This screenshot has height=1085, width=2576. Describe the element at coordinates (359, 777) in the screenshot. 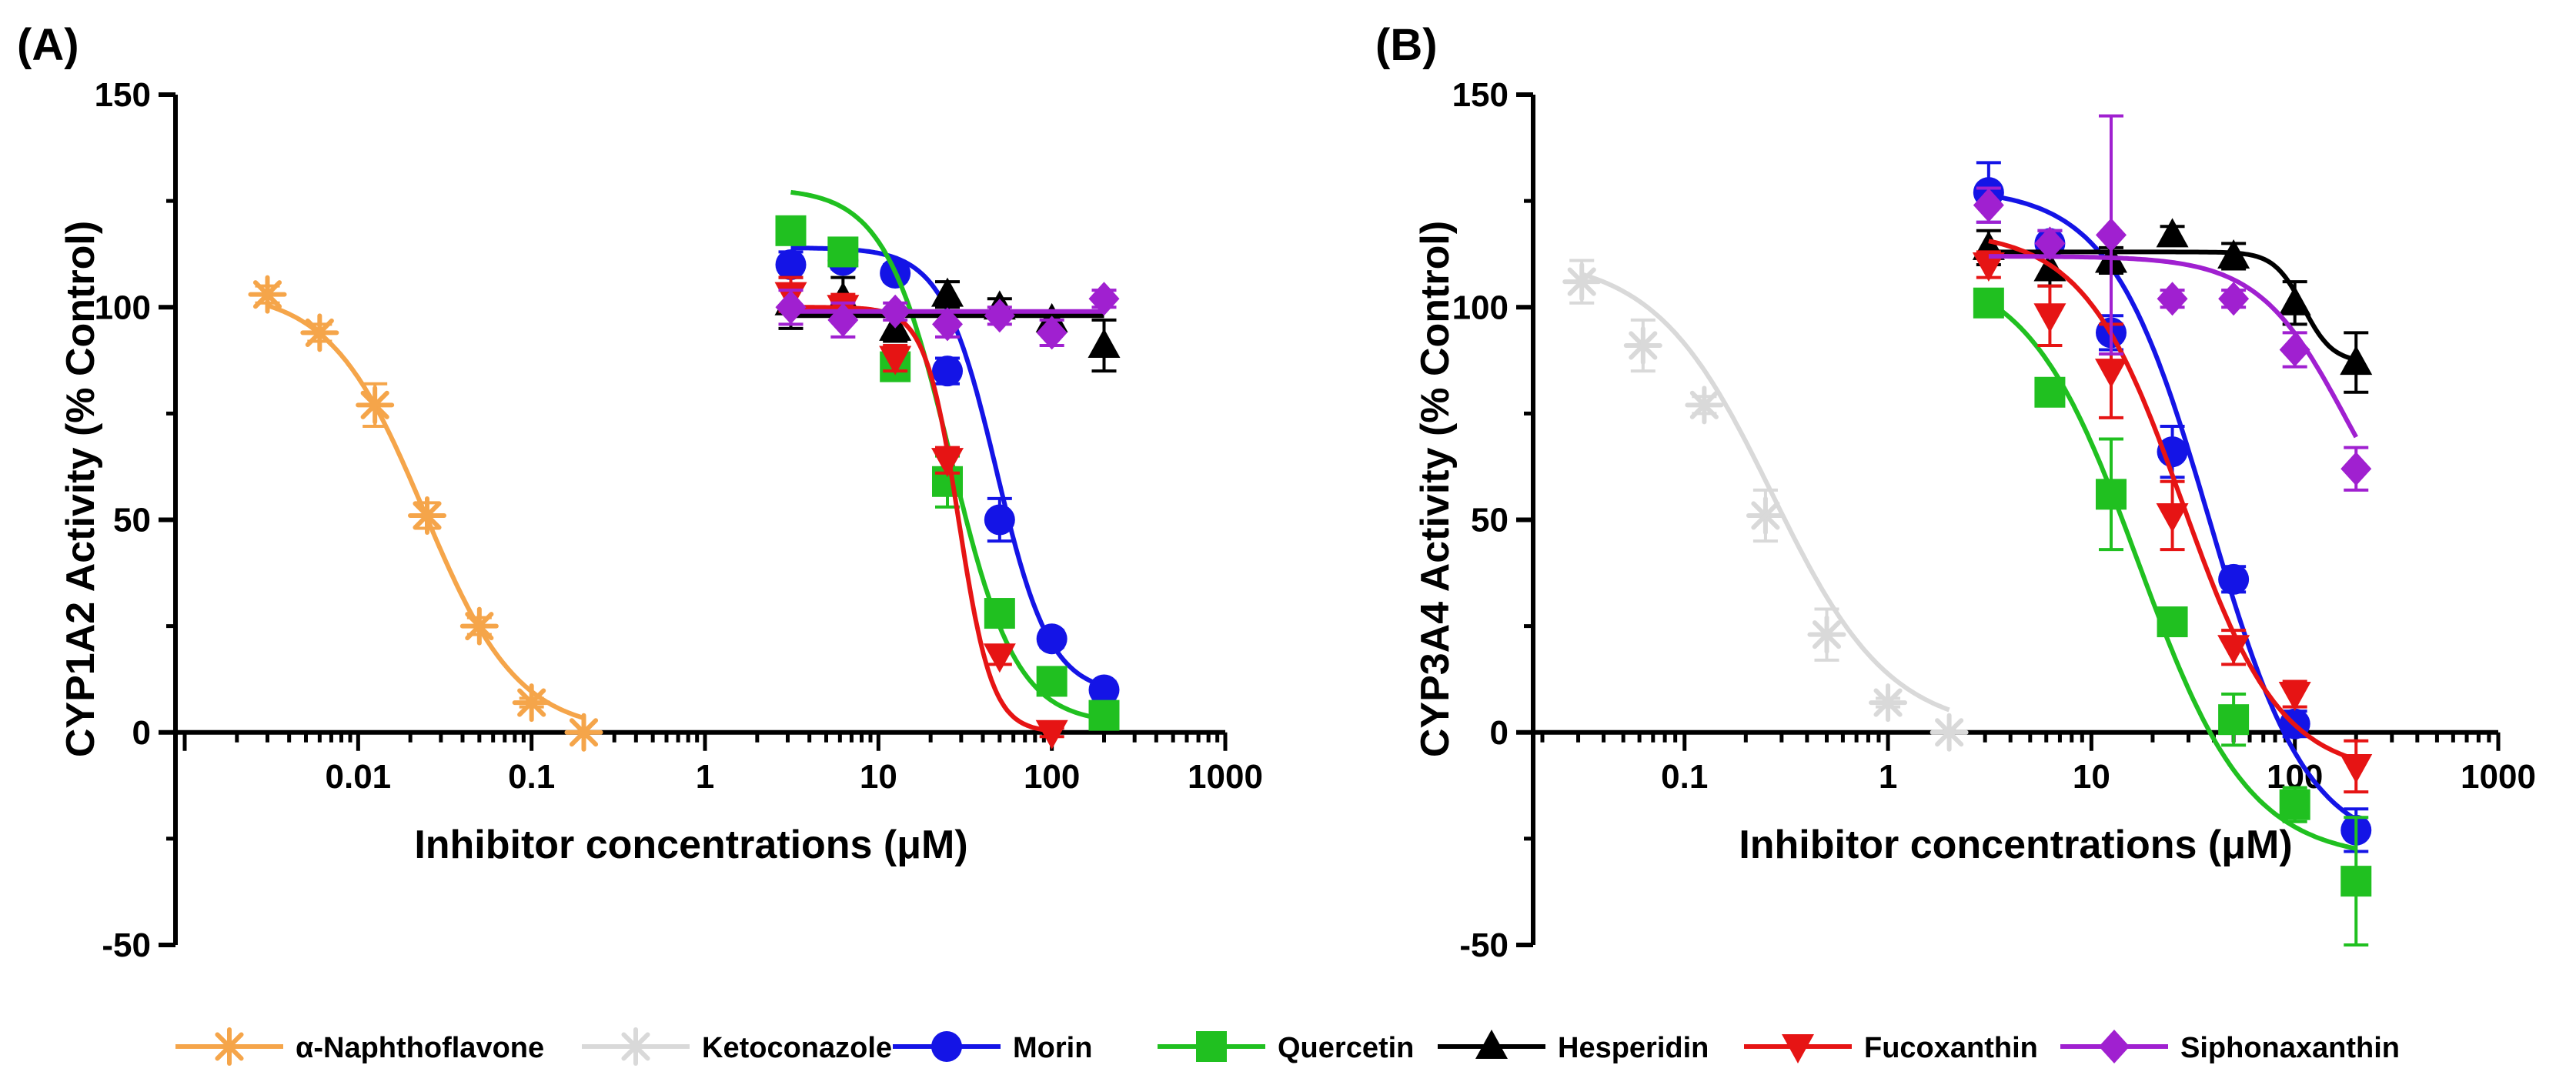

I see `x-tick-label: 0.01` at that location.